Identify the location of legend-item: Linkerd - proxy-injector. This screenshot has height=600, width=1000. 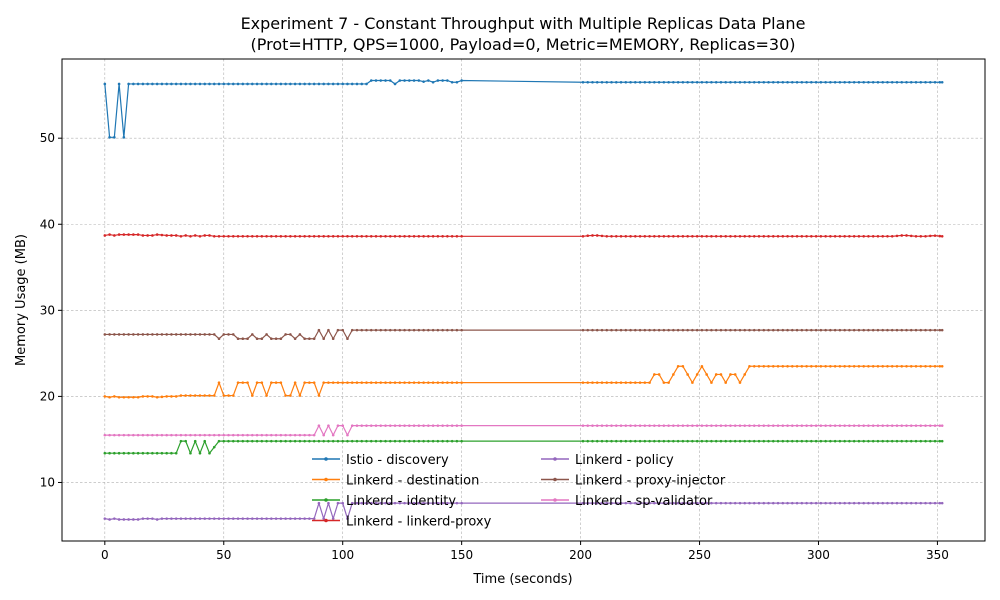
(633, 481).